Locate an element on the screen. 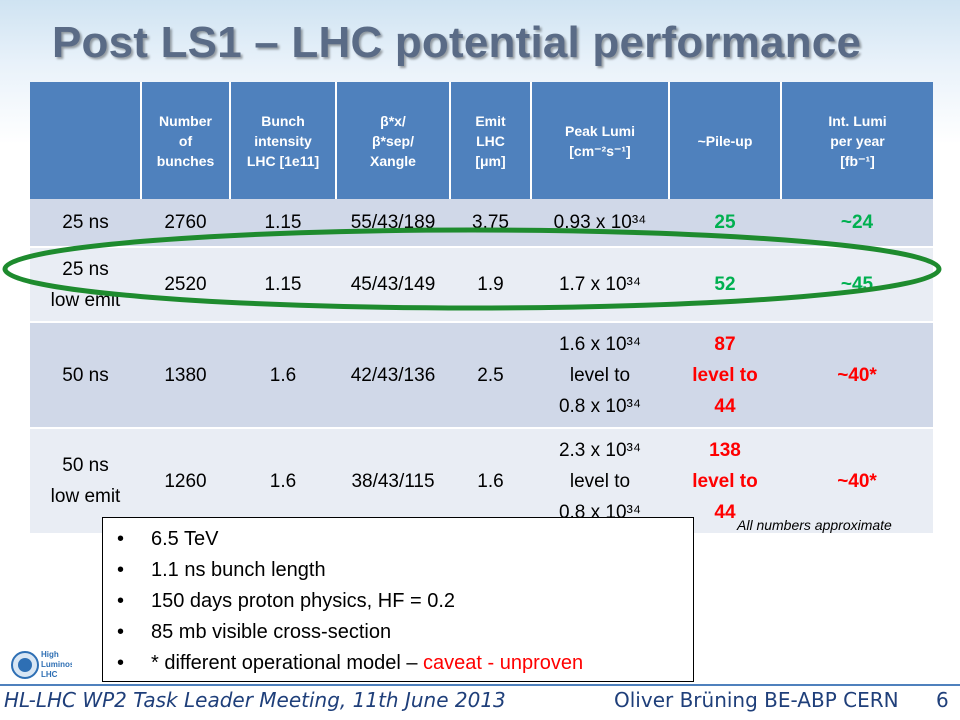  header-beta-star: β*x/ β*sep/ Xangle is located at coordinates (393, 140).